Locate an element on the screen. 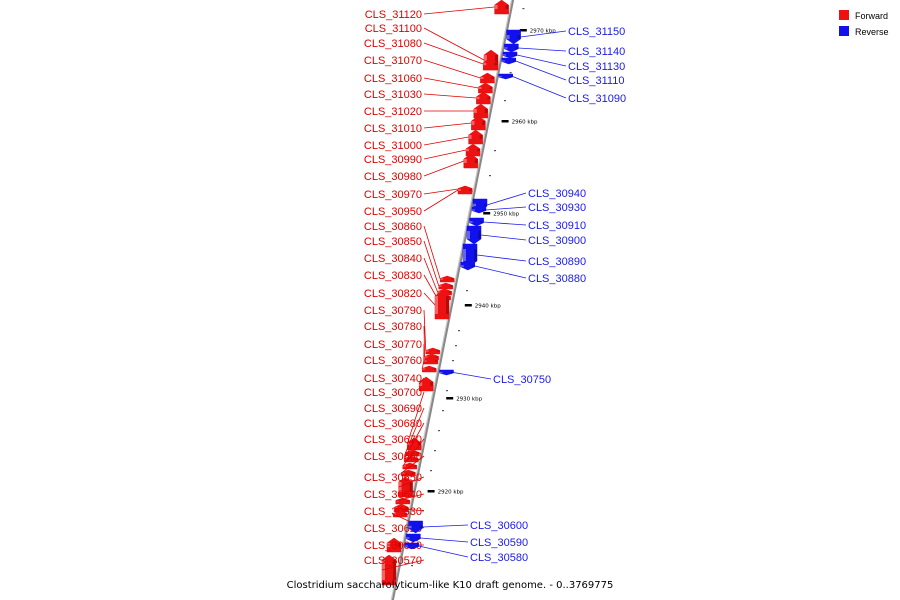 Image resolution: width=900 pixels, height=600 pixels. forward-gene-label: CLS_31030 is located at coordinates (393, 95).